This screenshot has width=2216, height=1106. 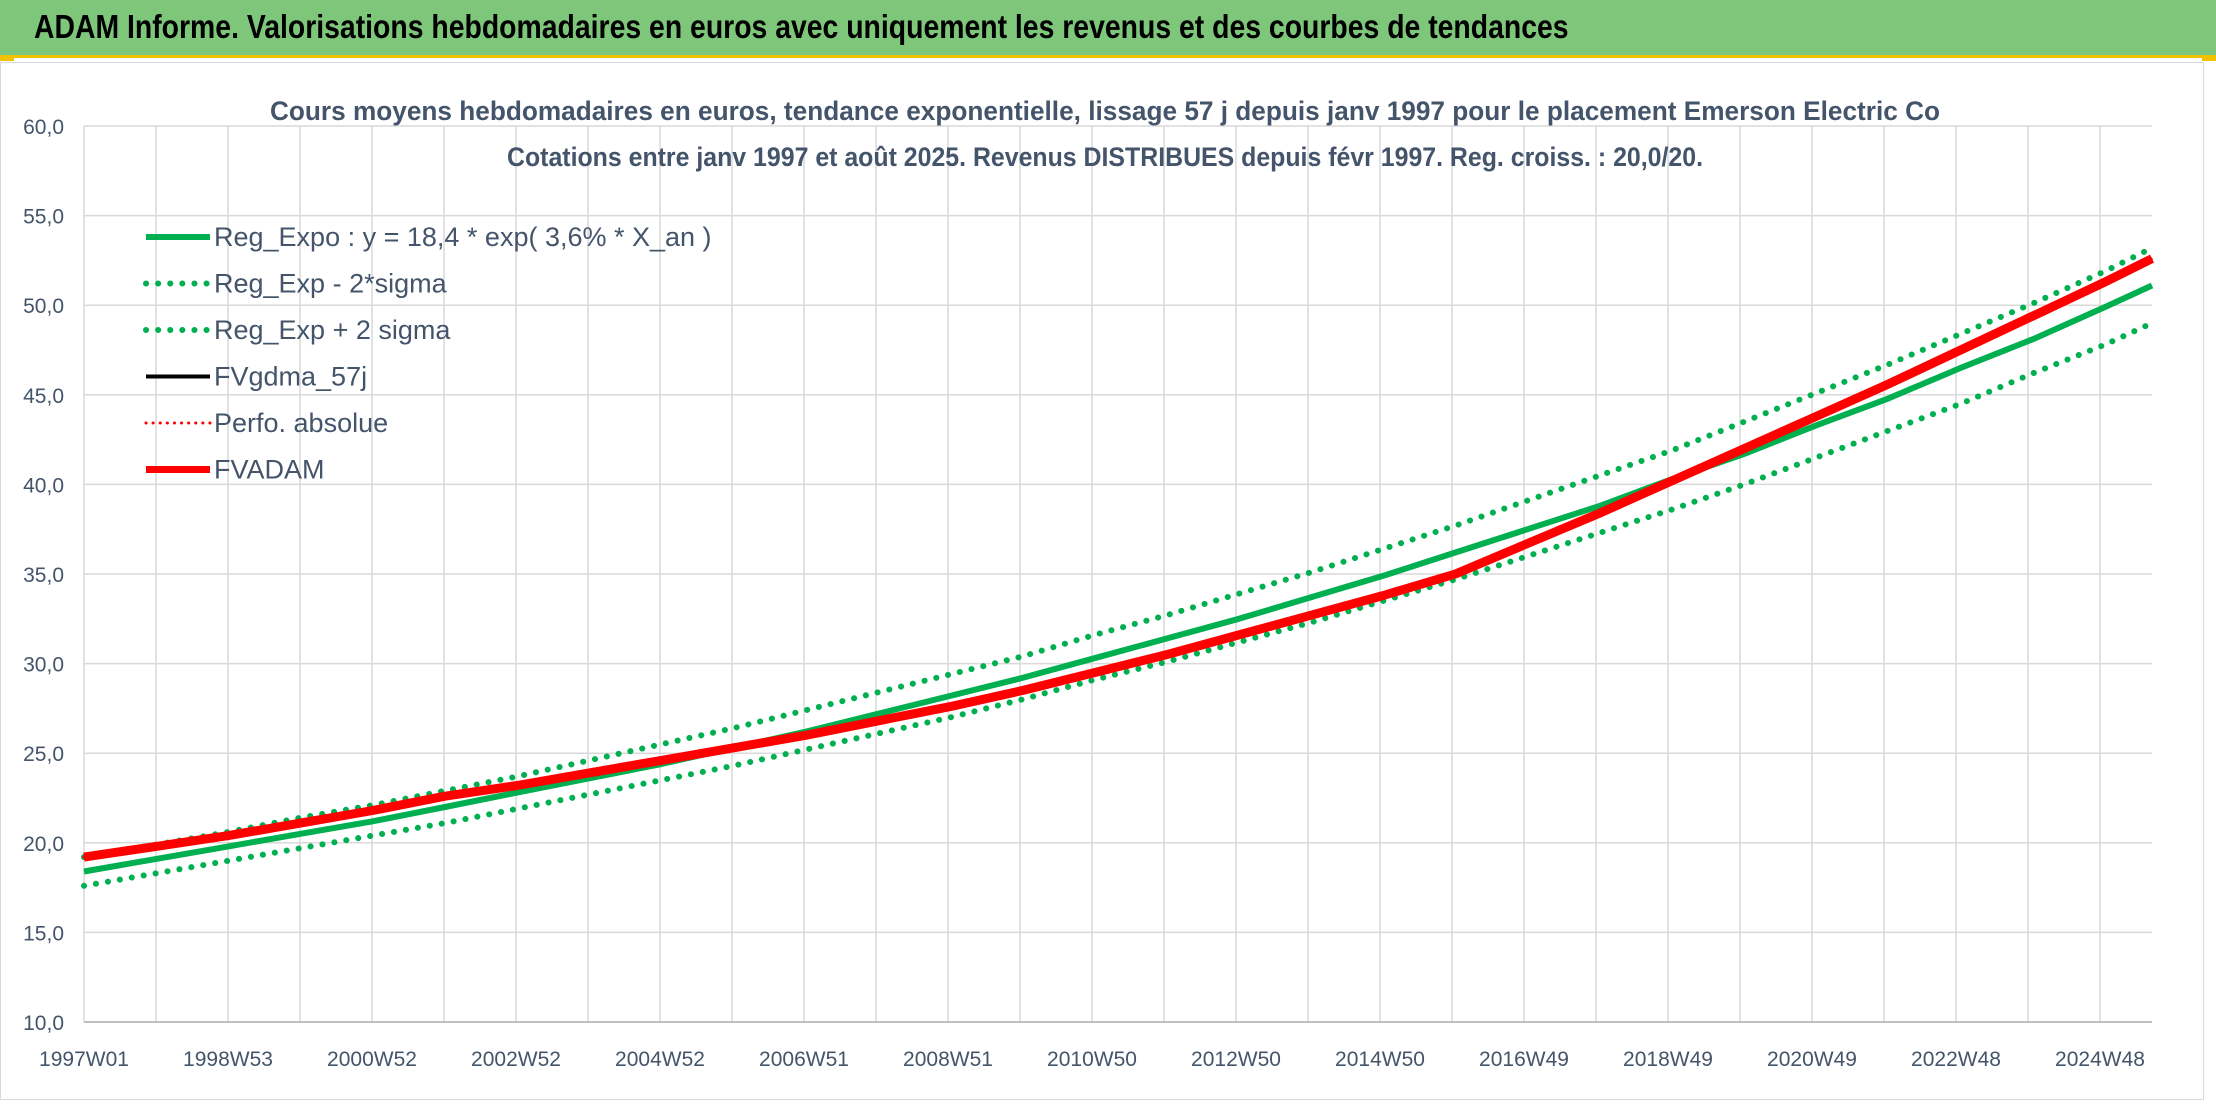 What do you see at coordinates (43, 306) in the screenshot?
I see `y-tick-label: 50,0` at bounding box center [43, 306].